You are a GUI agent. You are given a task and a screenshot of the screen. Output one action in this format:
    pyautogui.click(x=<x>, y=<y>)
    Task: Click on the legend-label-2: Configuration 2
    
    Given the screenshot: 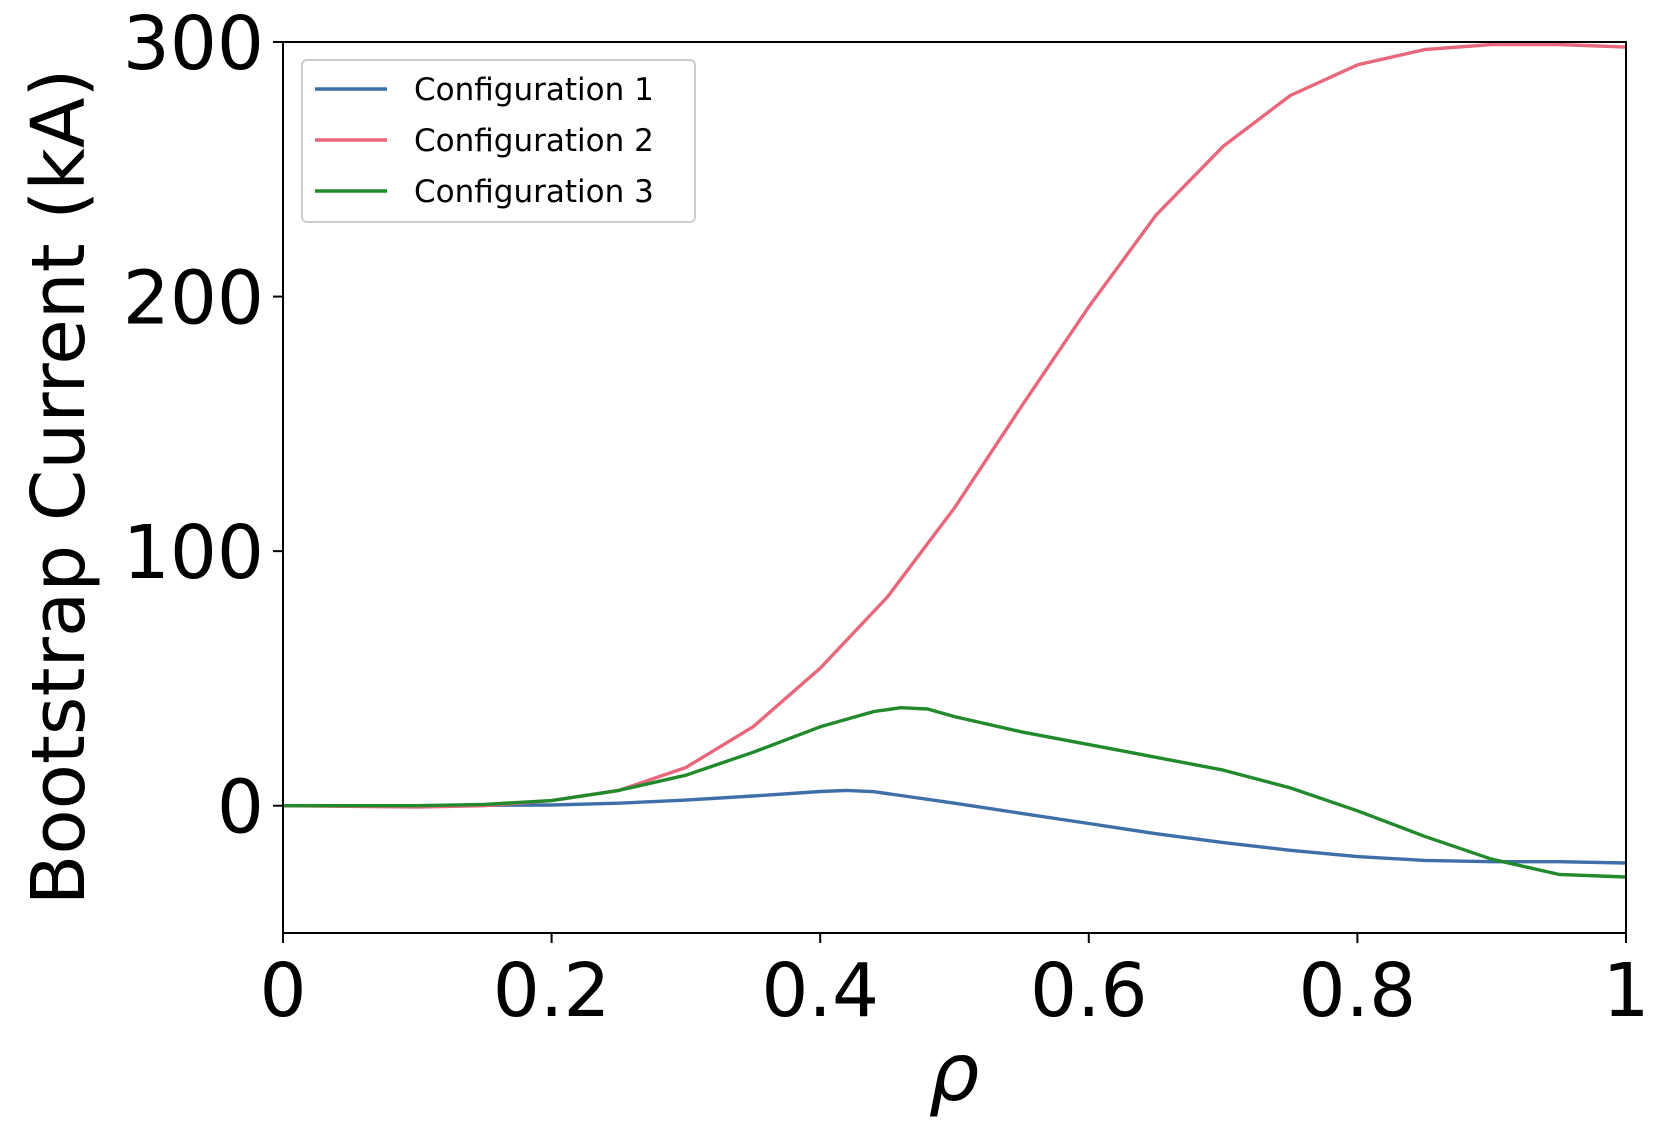 What is the action you would take?
    pyautogui.click(x=534, y=141)
    